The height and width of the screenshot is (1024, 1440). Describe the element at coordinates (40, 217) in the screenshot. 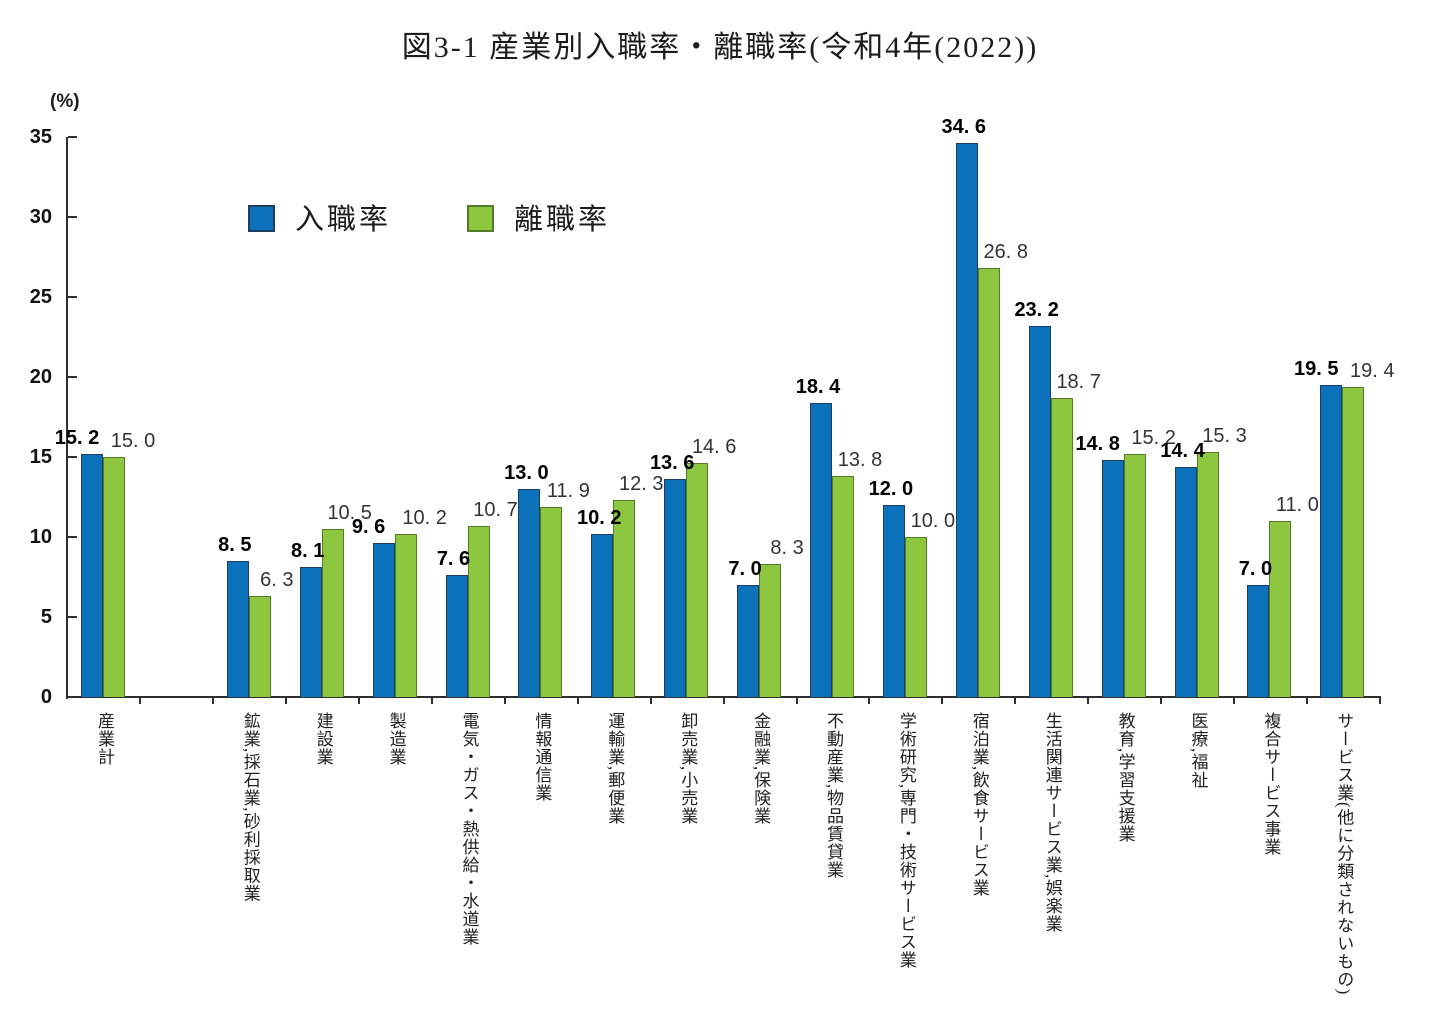

I see `y-axis-tick-label: 30` at that location.